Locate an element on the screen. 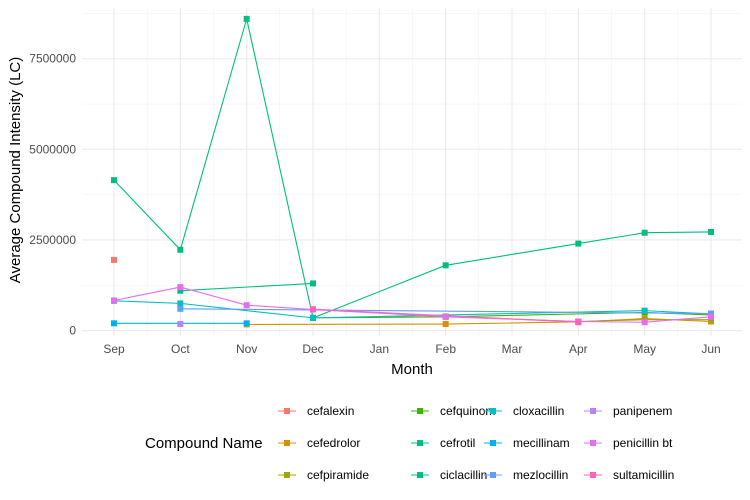  x-tick-label: Dec is located at coordinates (312, 349).